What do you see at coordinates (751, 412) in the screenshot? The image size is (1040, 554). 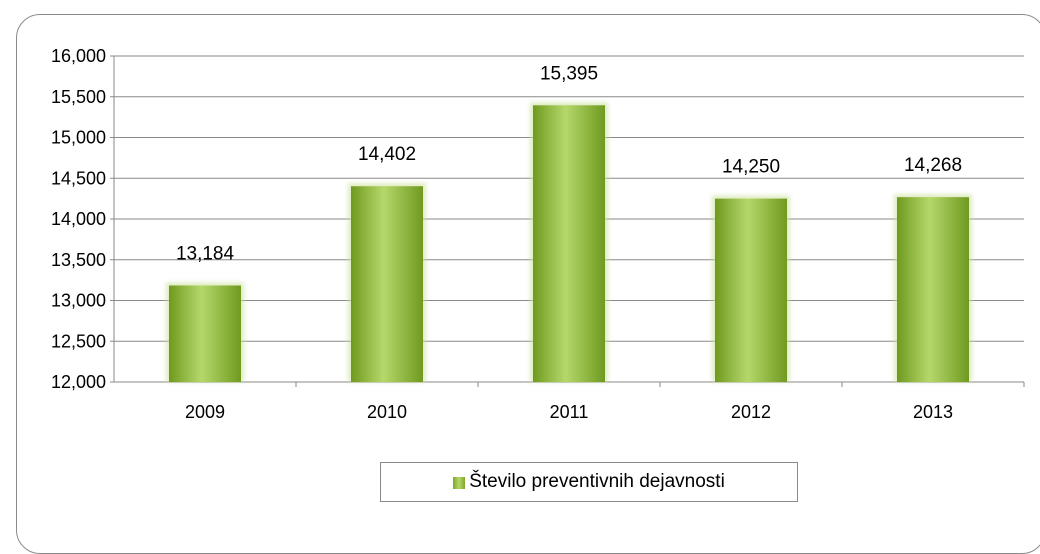 I see `x-tick-label: 2012` at bounding box center [751, 412].